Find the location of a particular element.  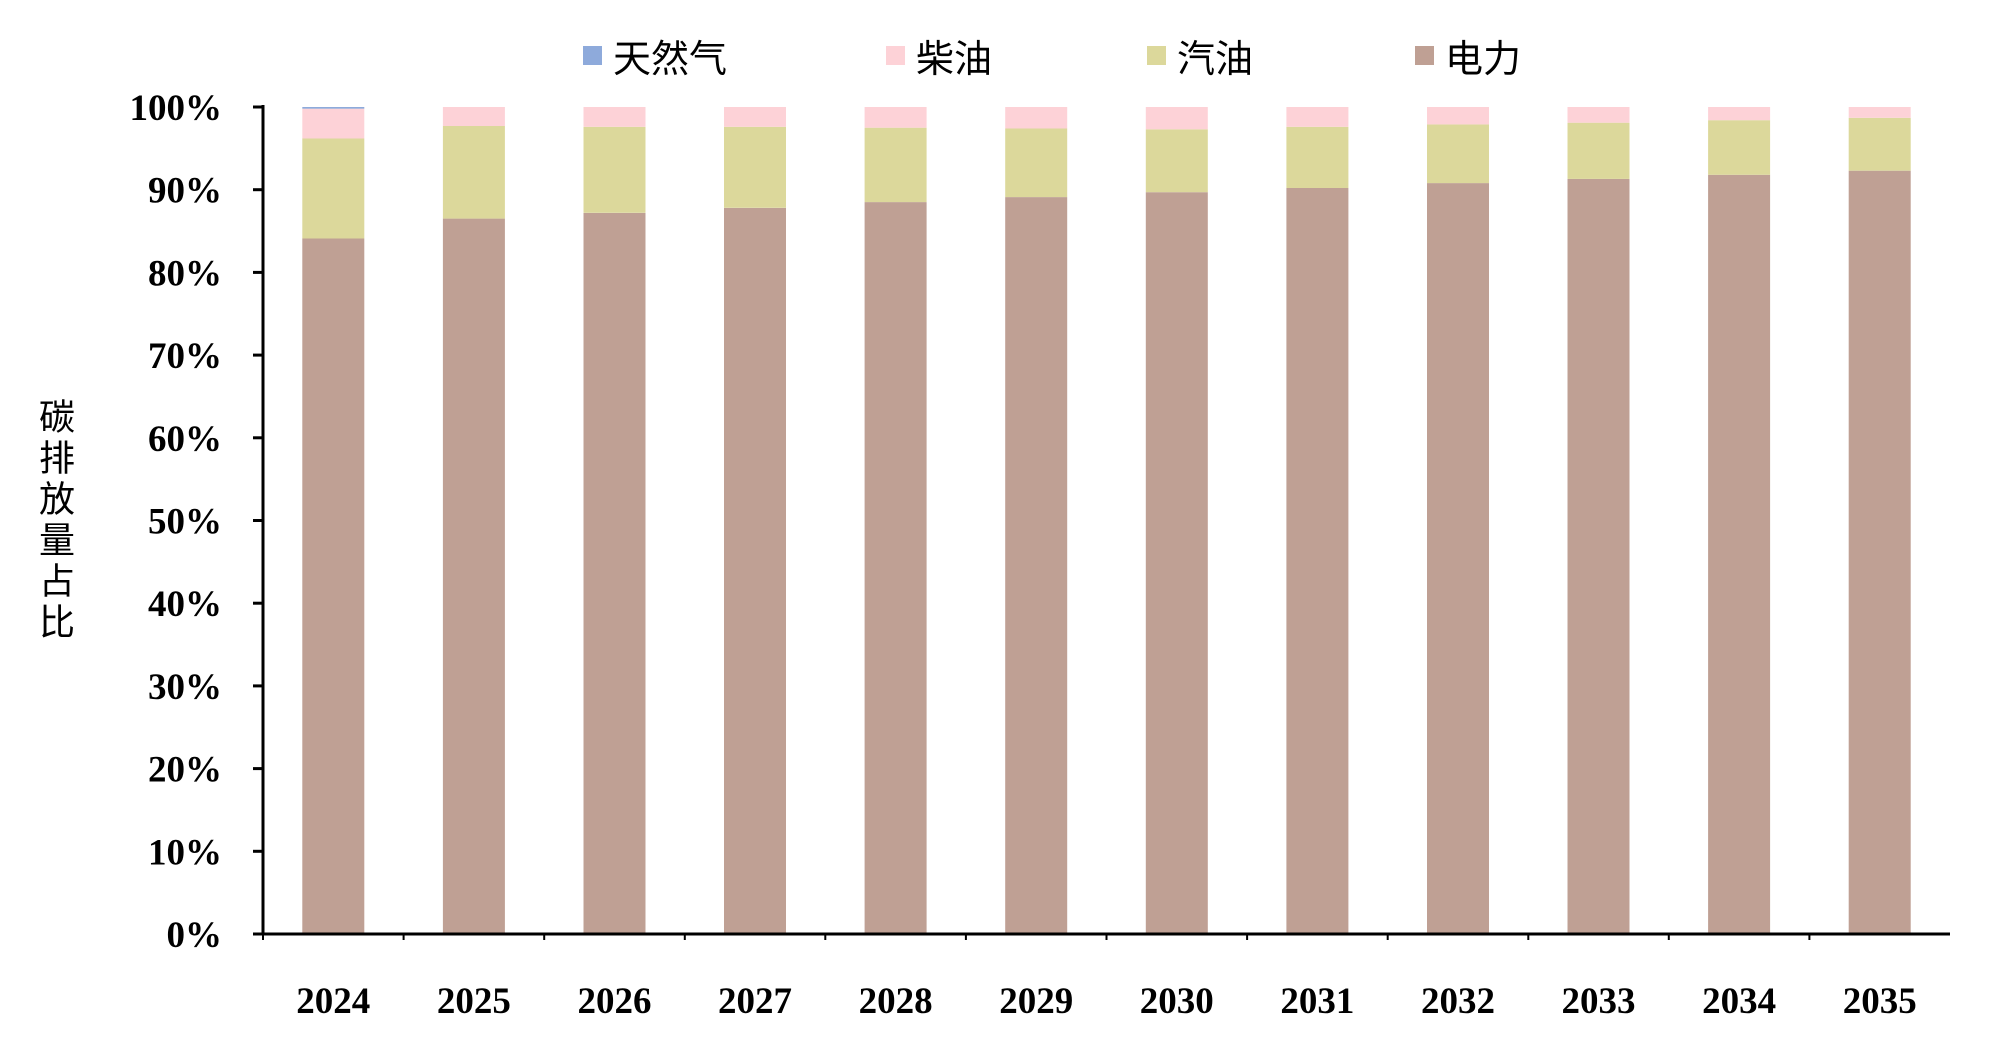

x-tick-label-2033: 2033 is located at coordinates (1599, 1001).